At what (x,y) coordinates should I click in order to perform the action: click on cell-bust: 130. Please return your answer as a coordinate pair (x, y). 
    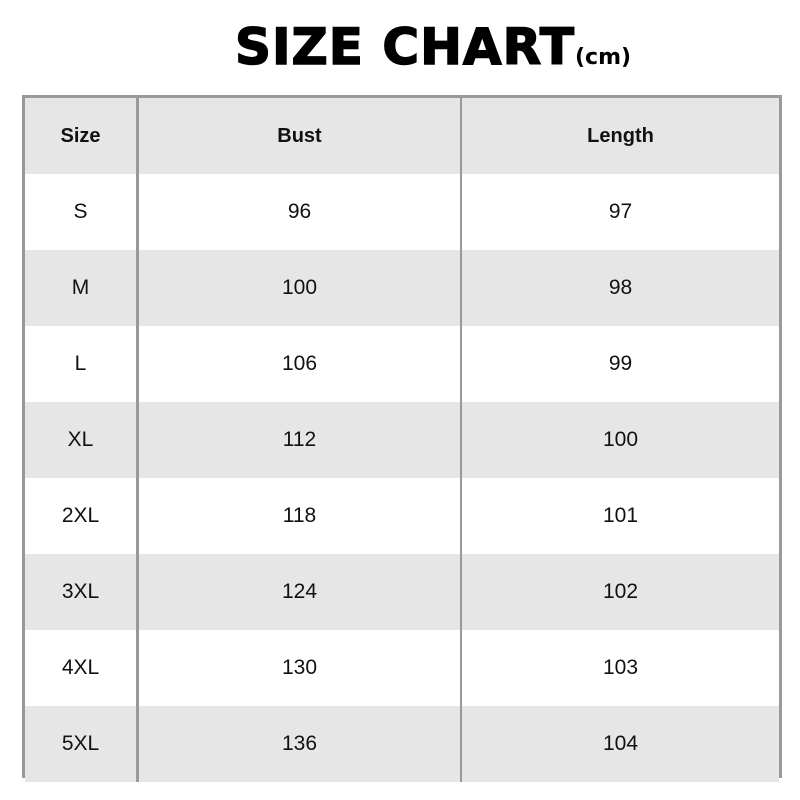
    Looking at the image, I should click on (300, 668).